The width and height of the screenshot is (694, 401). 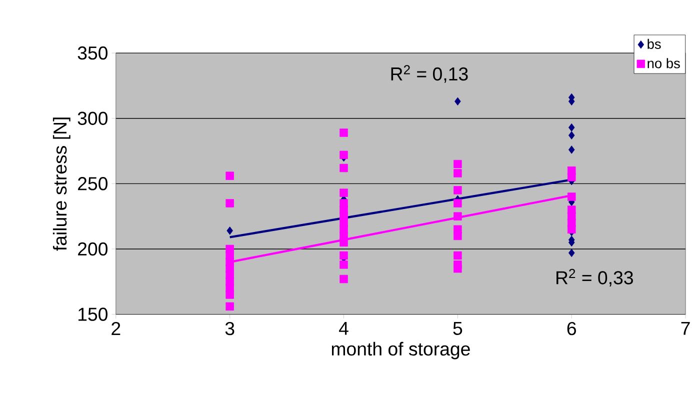 I want to click on x-tick-label: 3, so click(x=229, y=329).